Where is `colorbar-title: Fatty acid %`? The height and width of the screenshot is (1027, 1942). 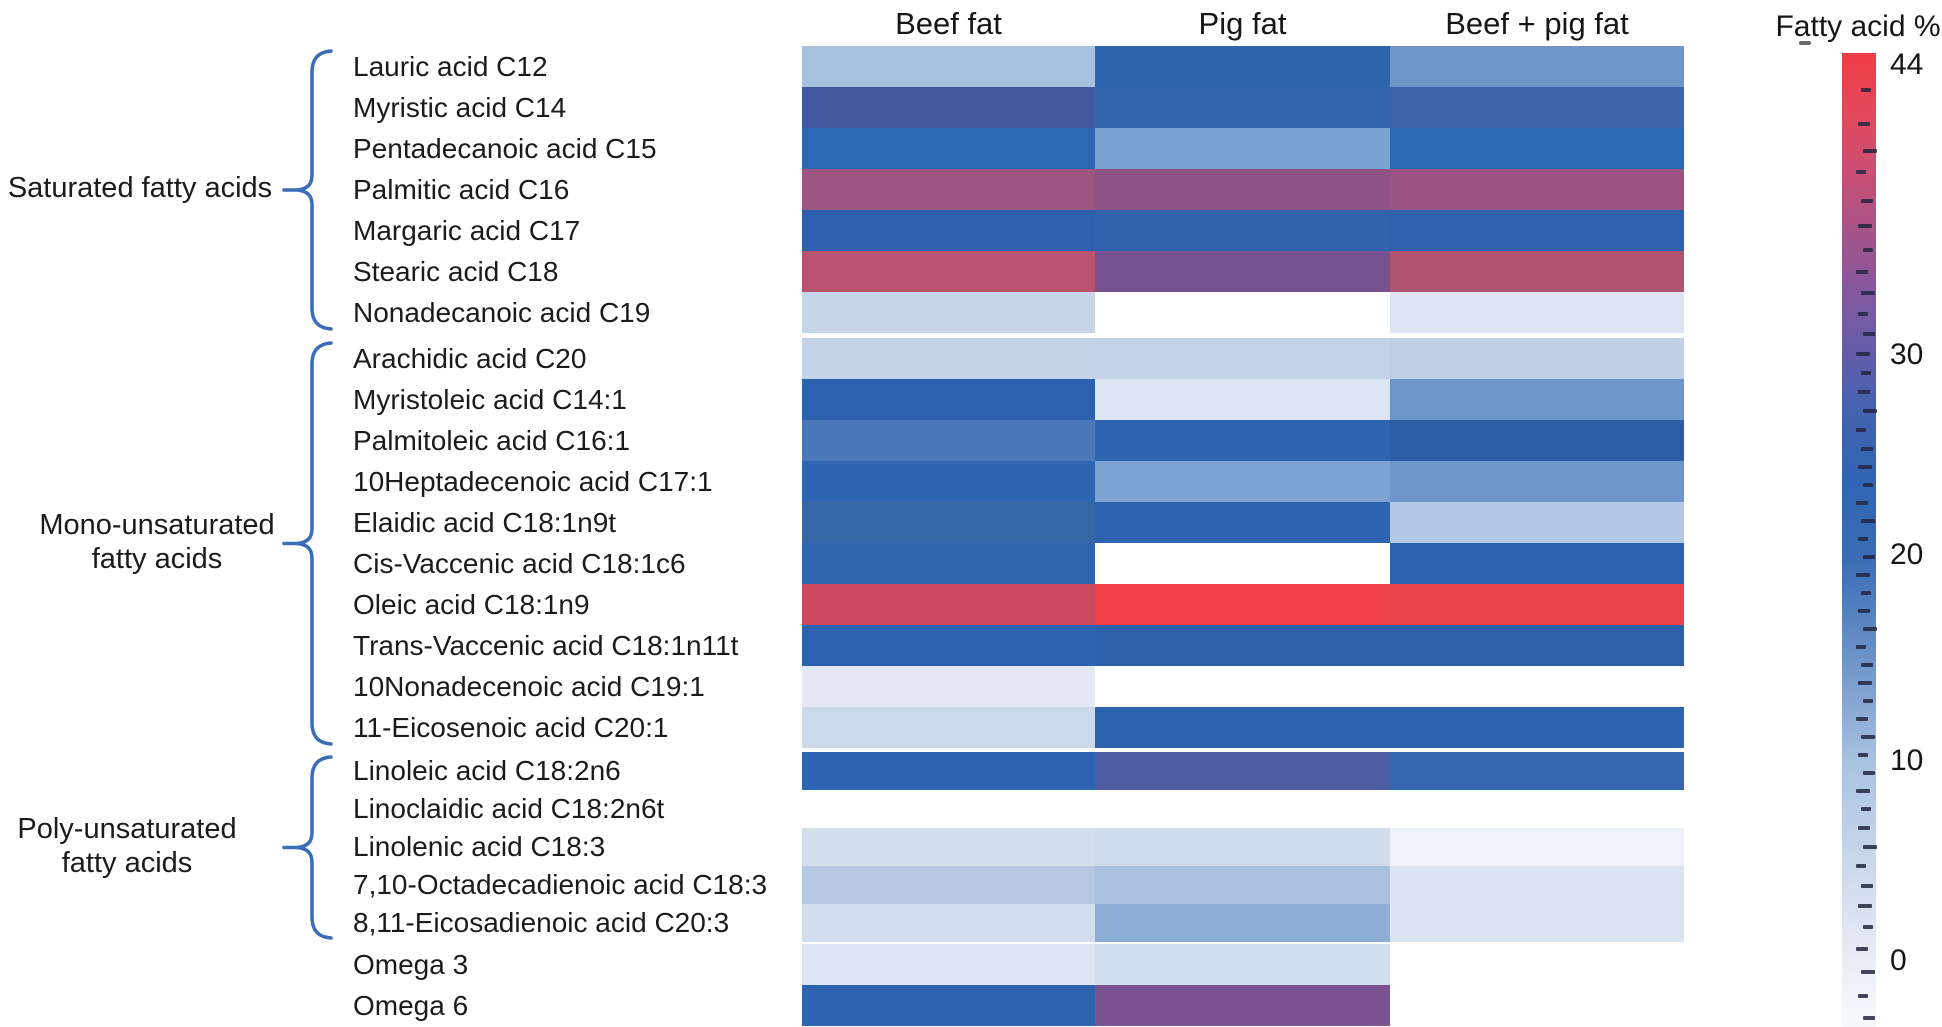
colorbar-title: Fatty acid % is located at coordinates (1858, 26).